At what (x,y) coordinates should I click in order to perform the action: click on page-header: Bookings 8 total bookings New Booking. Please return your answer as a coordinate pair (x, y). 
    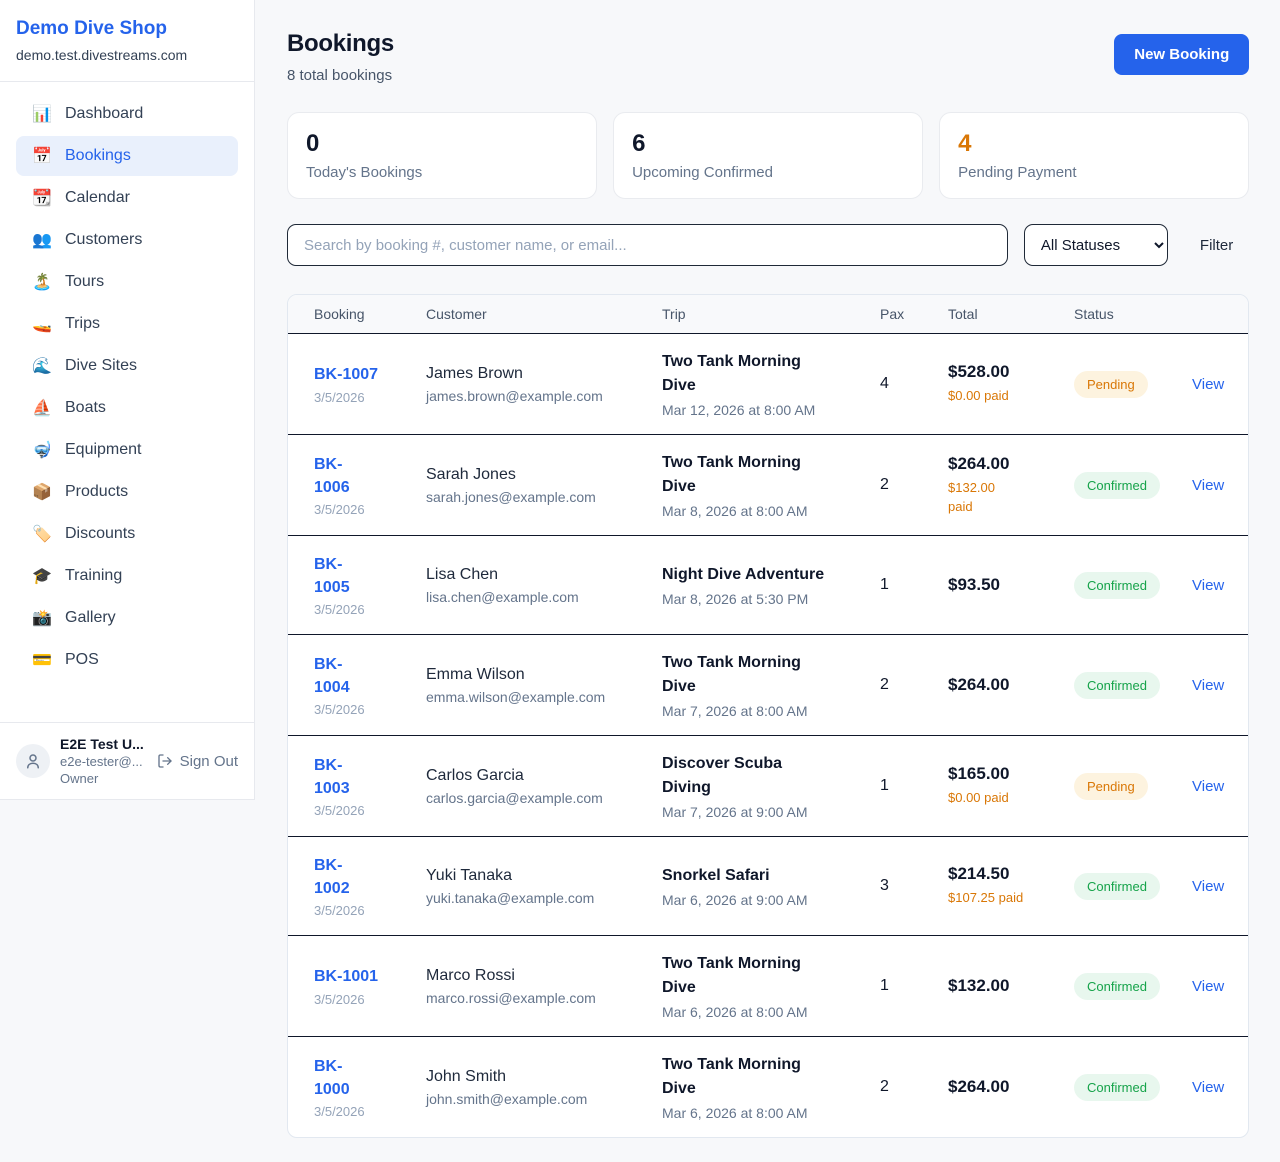
    Looking at the image, I should click on (768, 57).